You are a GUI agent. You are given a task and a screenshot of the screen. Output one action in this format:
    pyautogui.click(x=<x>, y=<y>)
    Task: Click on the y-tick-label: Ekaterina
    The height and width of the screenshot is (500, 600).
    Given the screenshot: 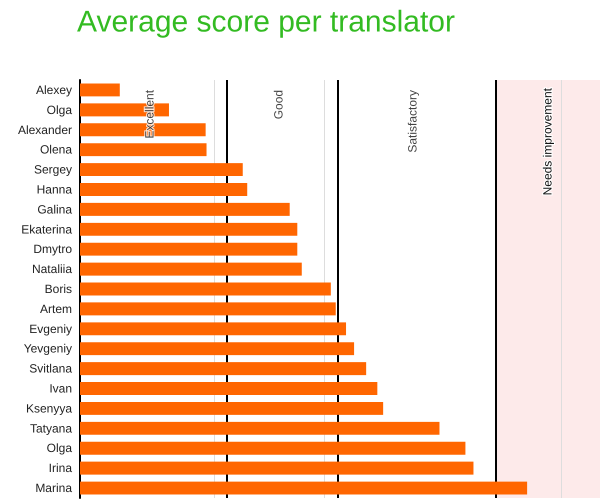 What is the action you would take?
    pyautogui.click(x=46, y=229)
    